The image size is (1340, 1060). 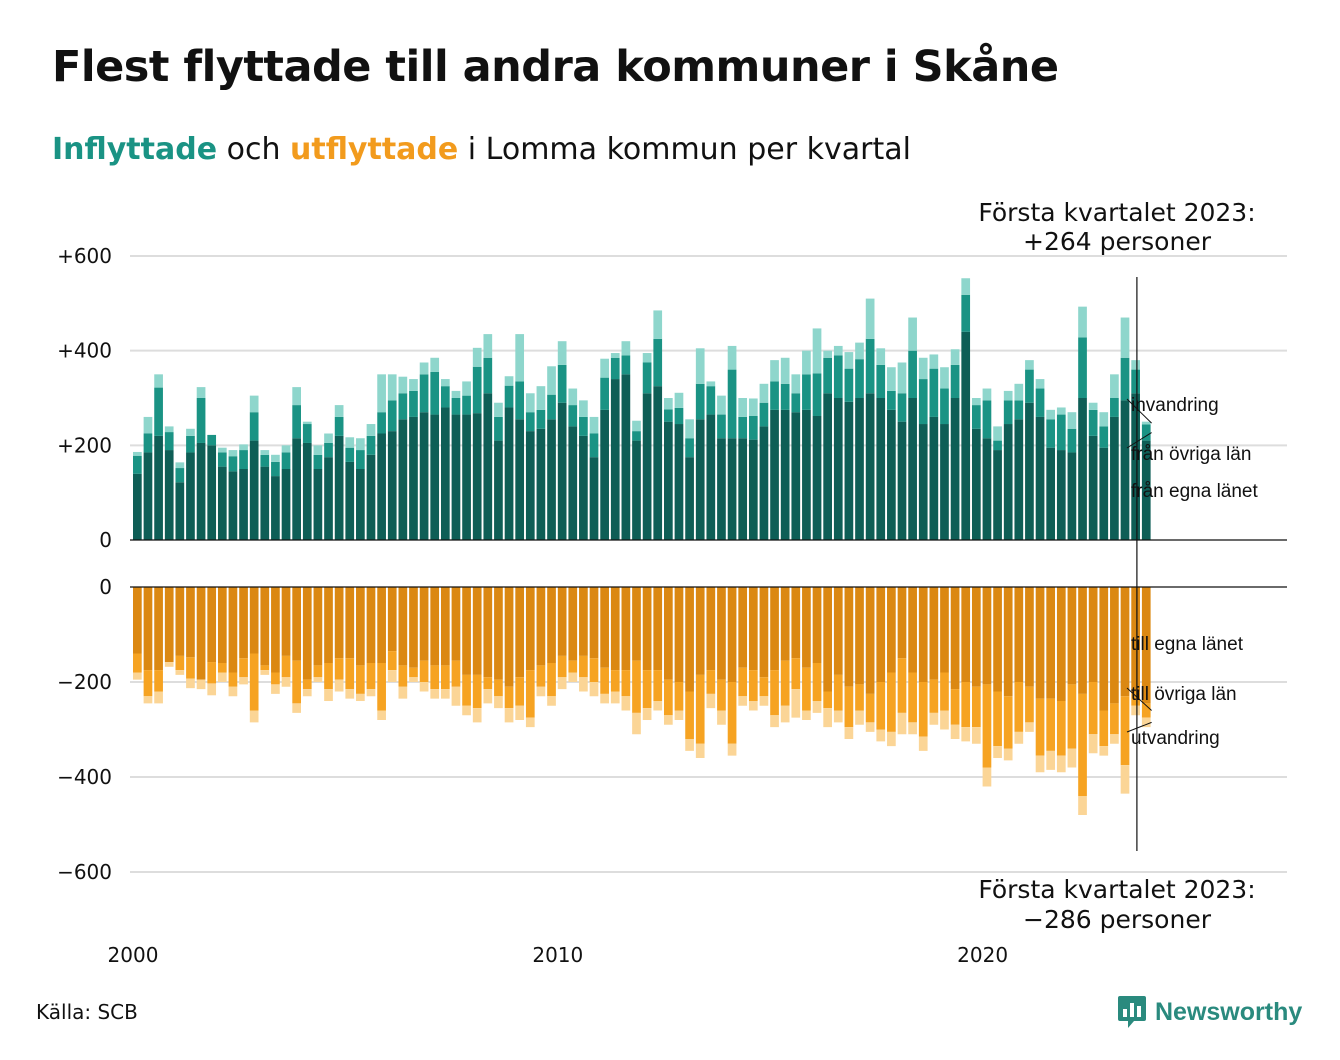 What do you see at coordinates (1194, 491) in the screenshot?
I see `series-label-in: från egna länet` at bounding box center [1194, 491].